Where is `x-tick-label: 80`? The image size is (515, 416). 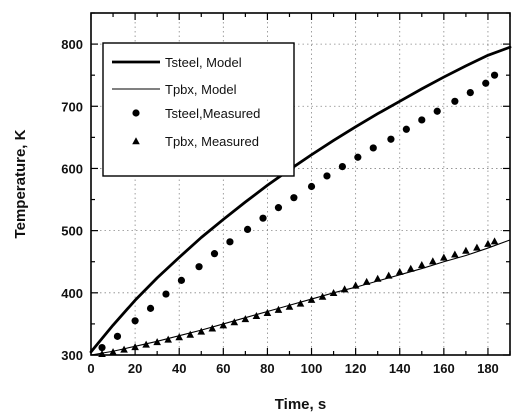
x-tick-label: 80 is located at coordinates (267, 368).